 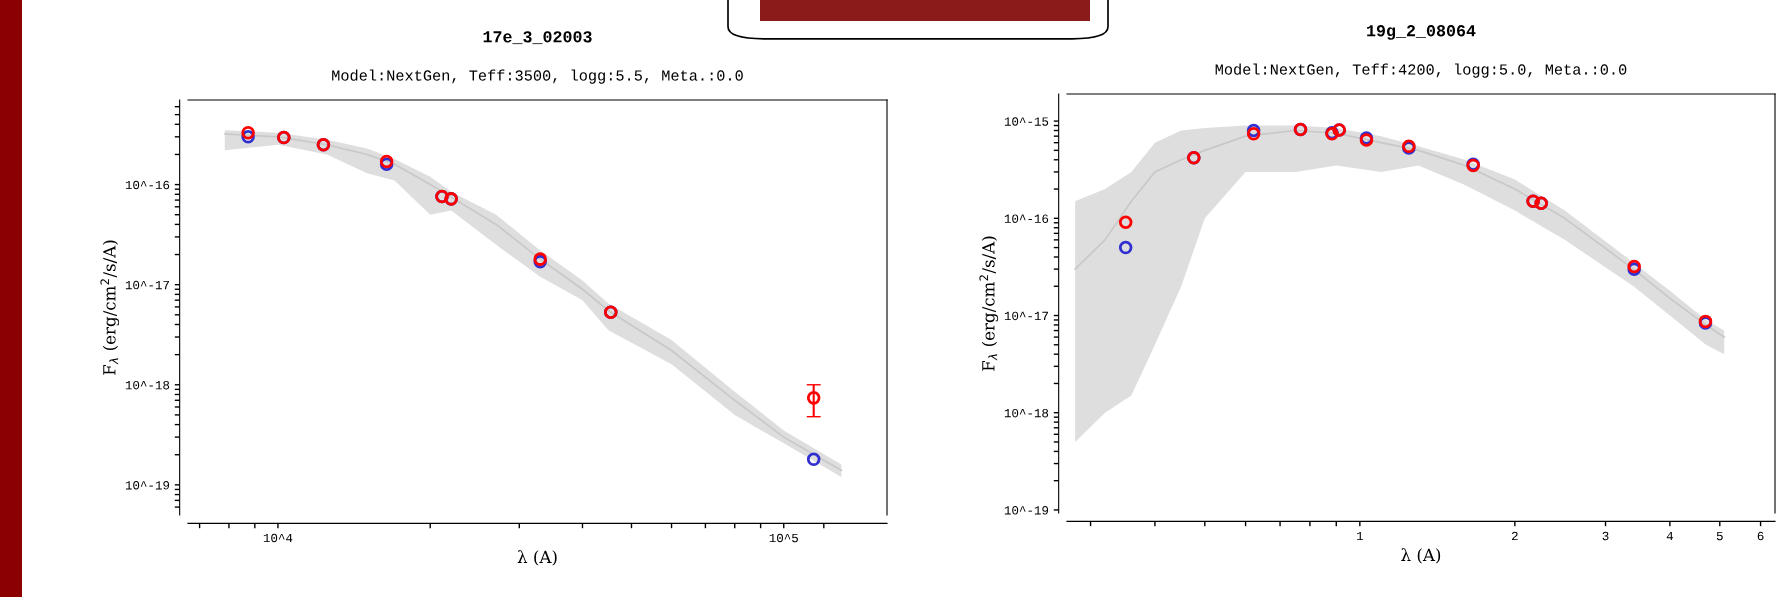 What do you see at coordinates (1719, 536) in the screenshot?
I see `x-tick-label: 5` at bounding box center [1719, 536].